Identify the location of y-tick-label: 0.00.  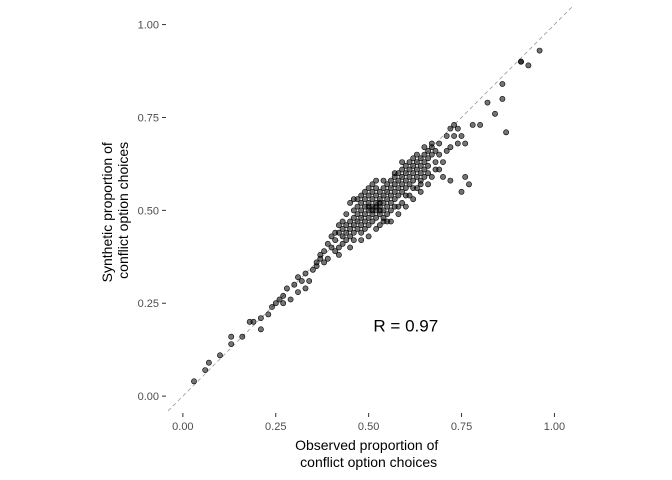
(148, 397).